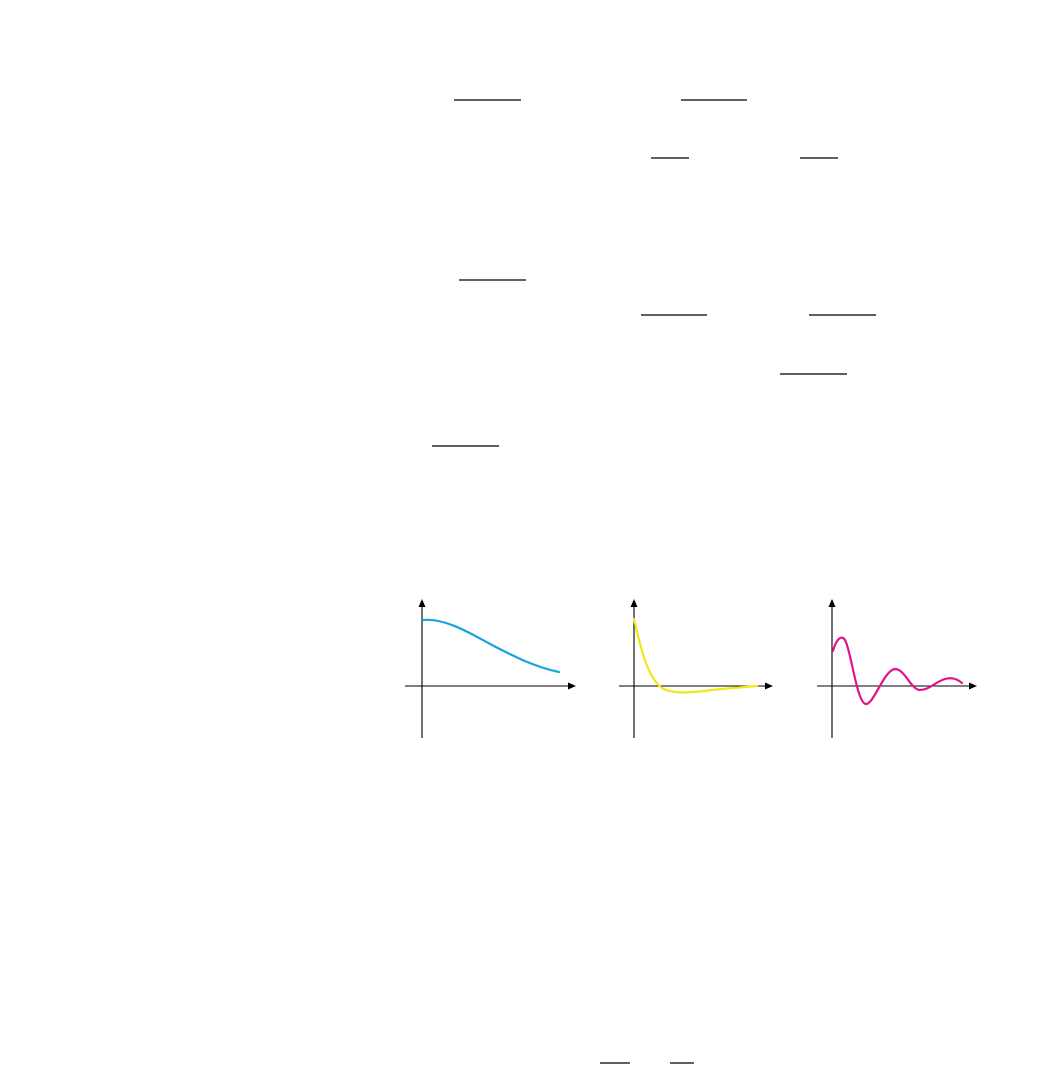 The width and height of the screenshot is (1056, 1068). I want to click on decay-curve, so click(491, 646).